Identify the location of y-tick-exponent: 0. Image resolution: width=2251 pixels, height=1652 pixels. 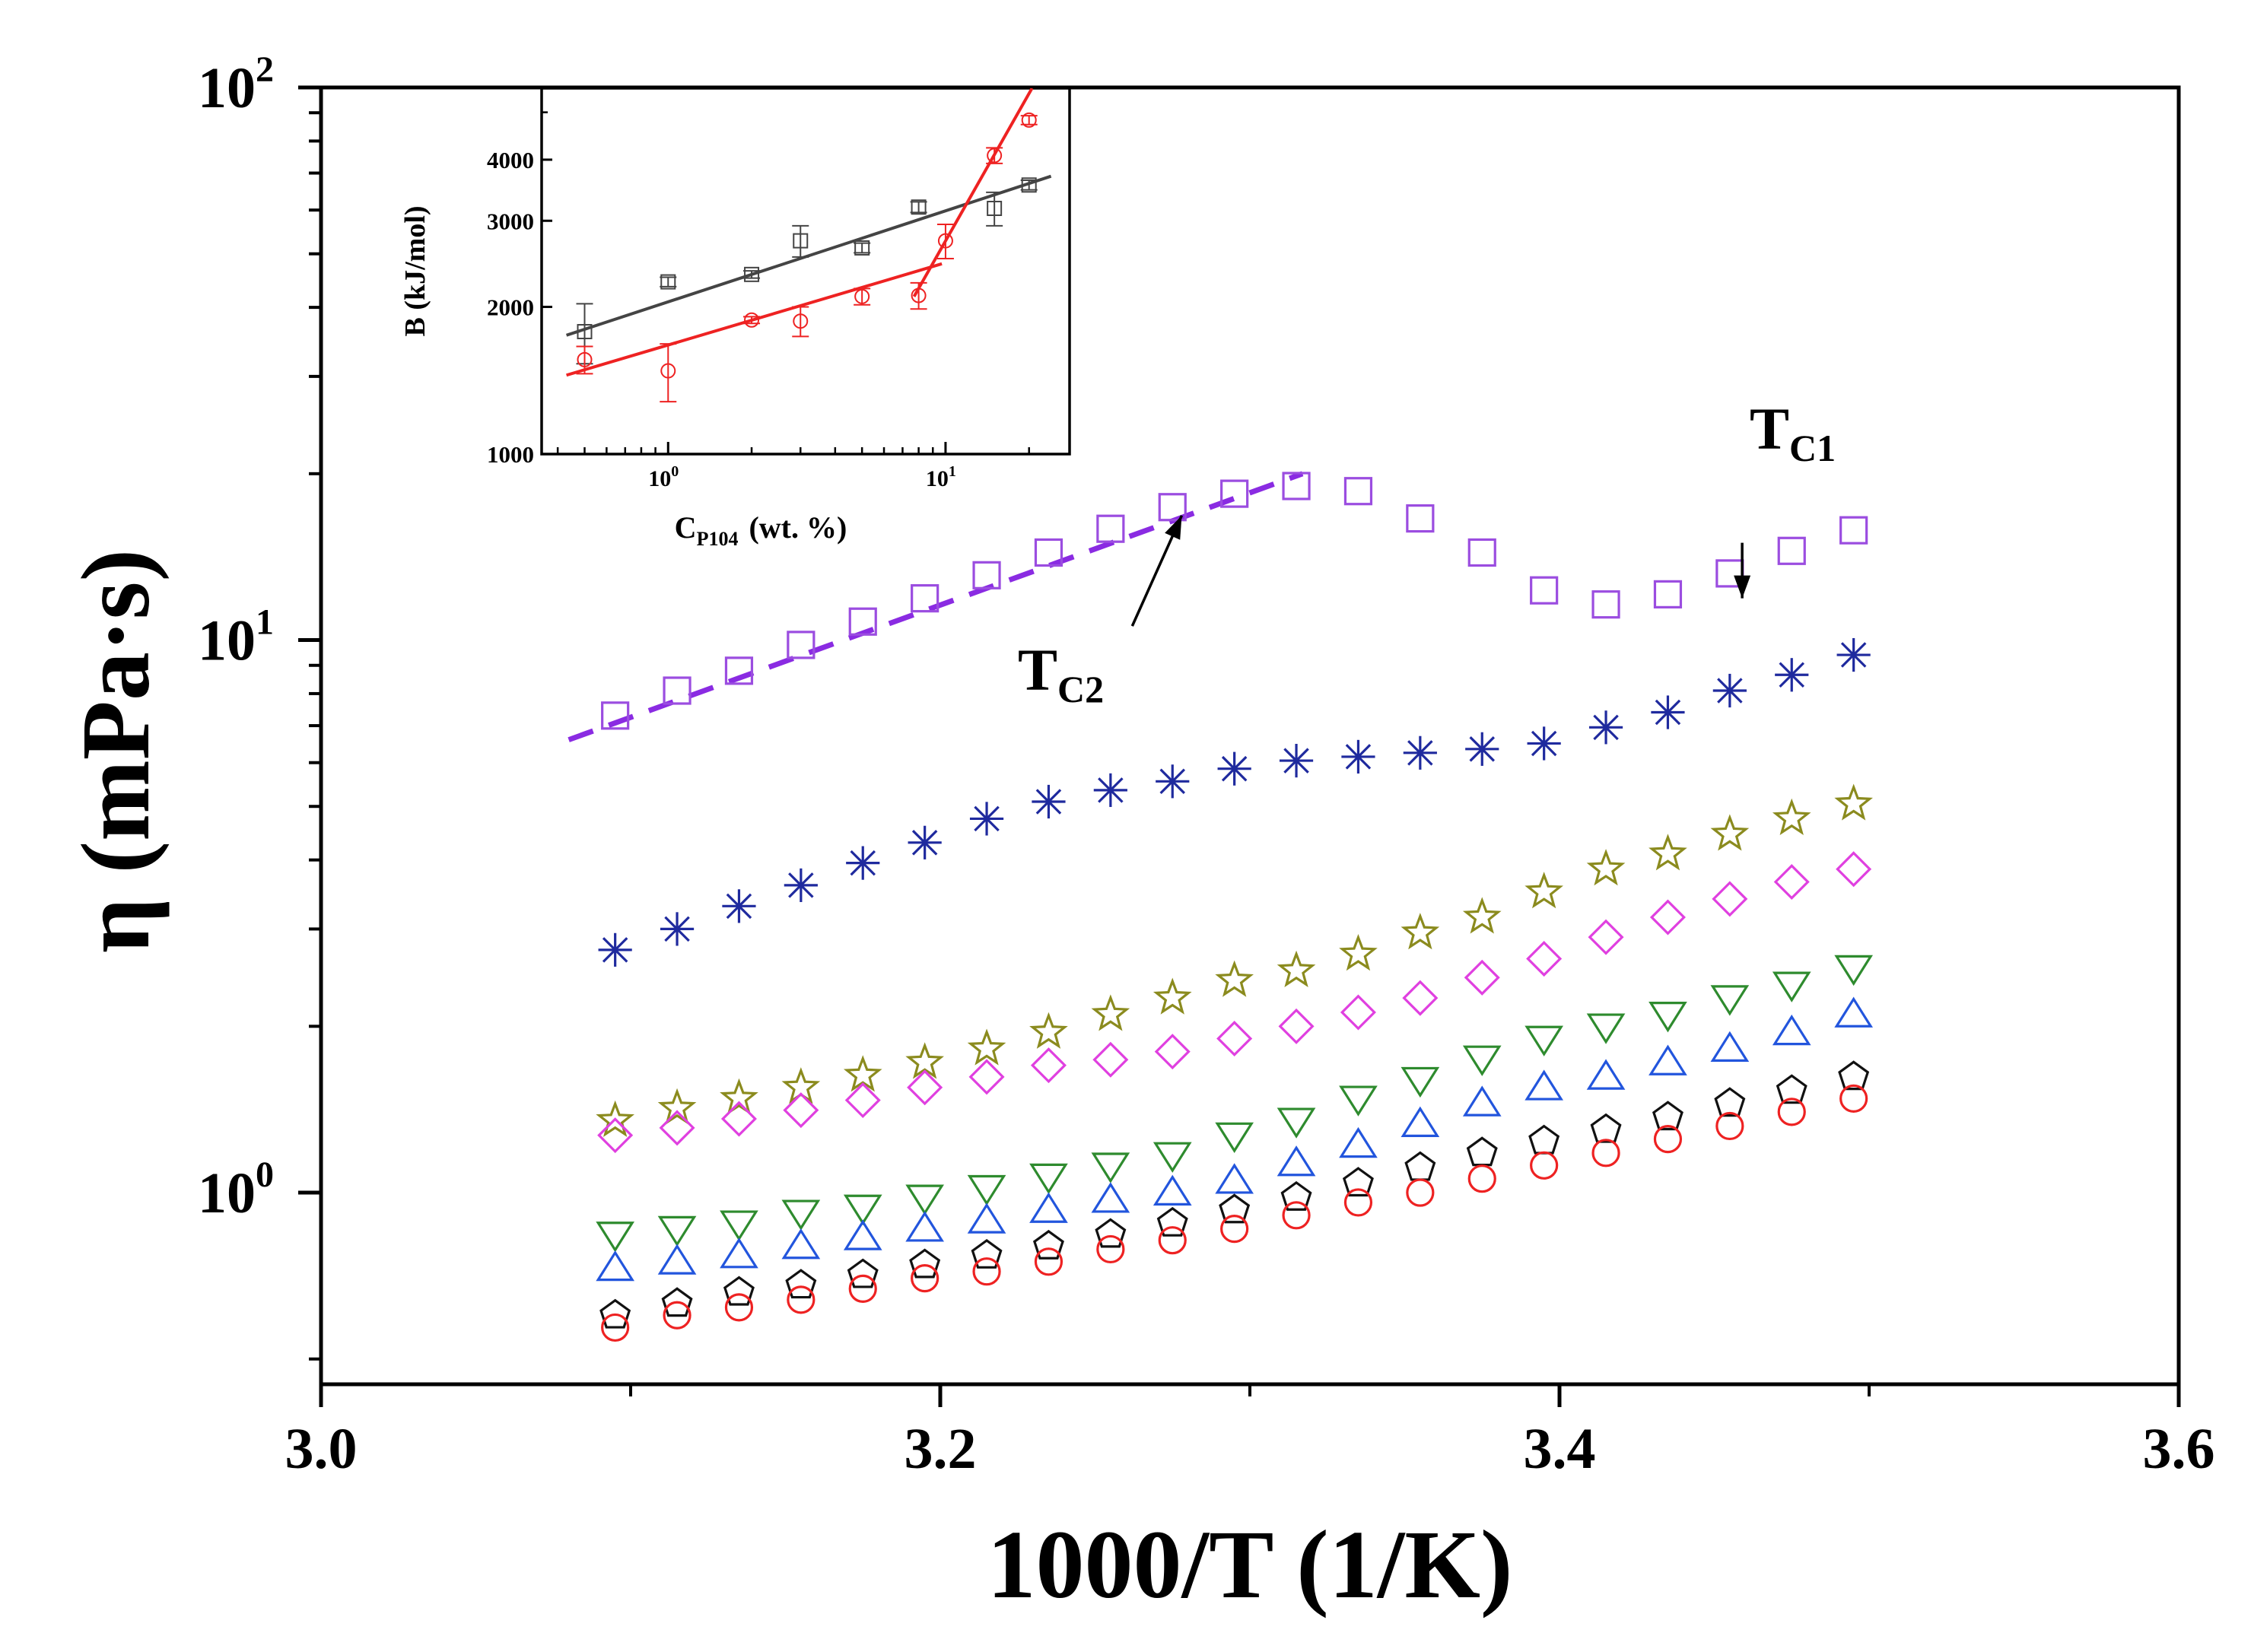
(265, 1175).